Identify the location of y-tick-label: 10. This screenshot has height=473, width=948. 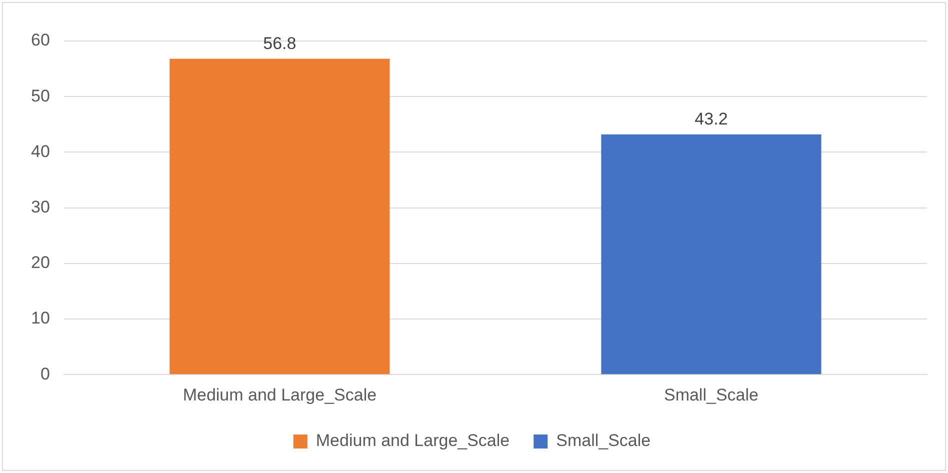
(40, 318).